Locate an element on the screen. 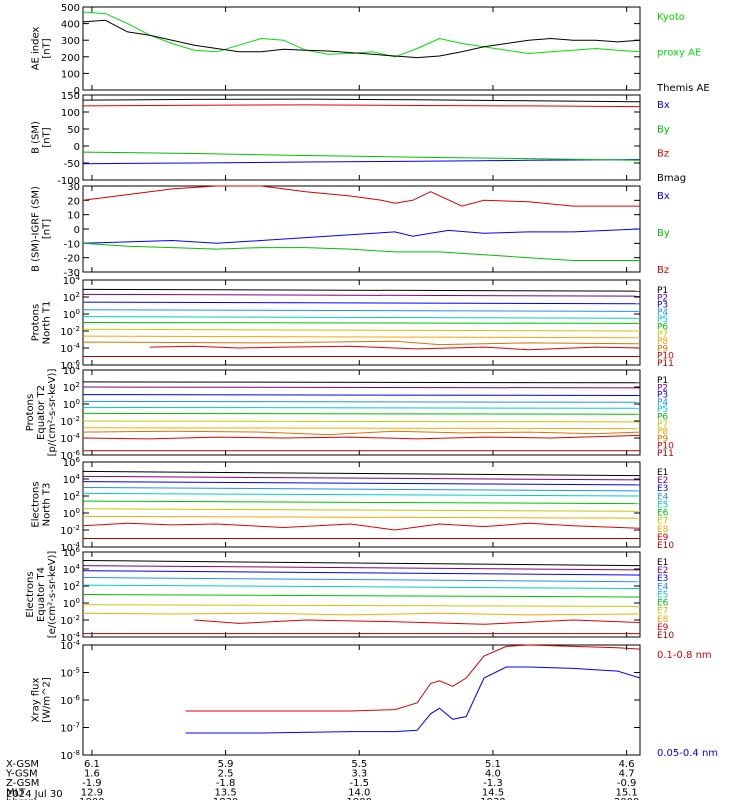 The width and height of the screenshot is (750, 800). y-tick-label-bigrf: 10 is located at coordinates (73, 216).